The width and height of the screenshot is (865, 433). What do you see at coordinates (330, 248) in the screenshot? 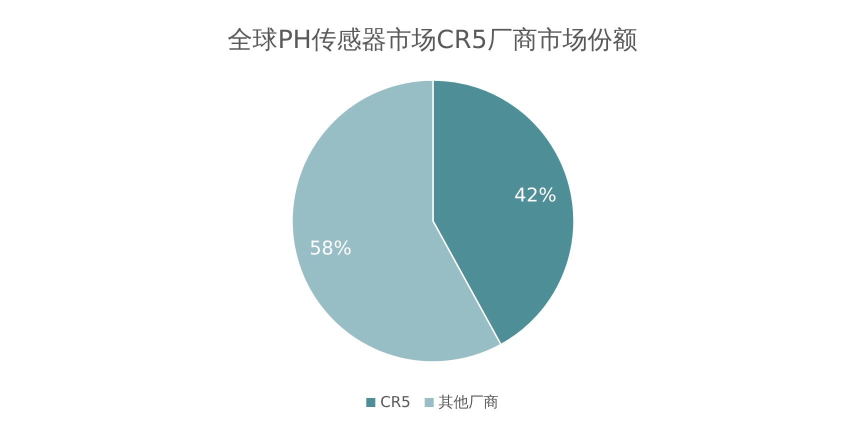
I see `data-label: 58%` at bounding box center [330, 248].